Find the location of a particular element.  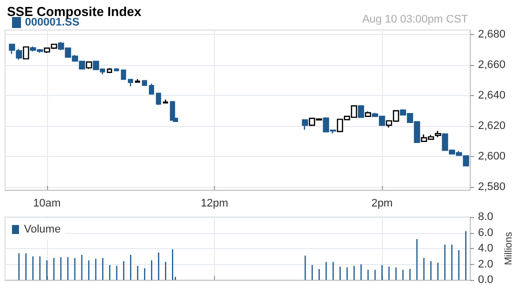

legend-label: Volume is located at coordinates (42, 230).